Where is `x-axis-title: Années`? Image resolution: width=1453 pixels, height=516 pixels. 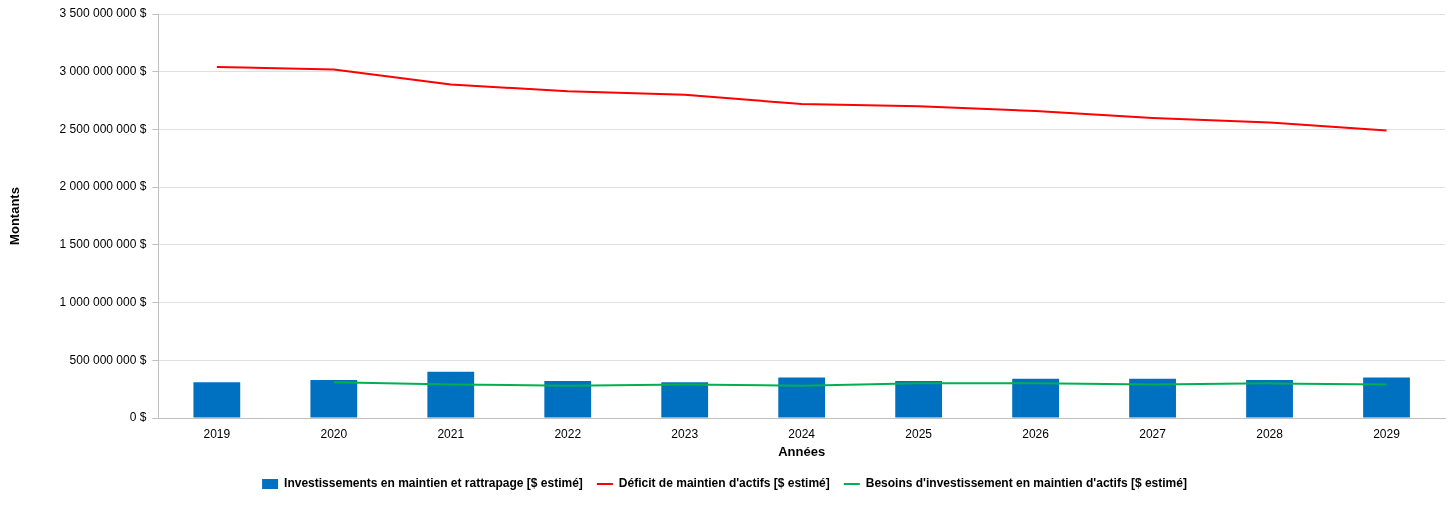
x-axis-title: Années is located at coordinates (802, 451).